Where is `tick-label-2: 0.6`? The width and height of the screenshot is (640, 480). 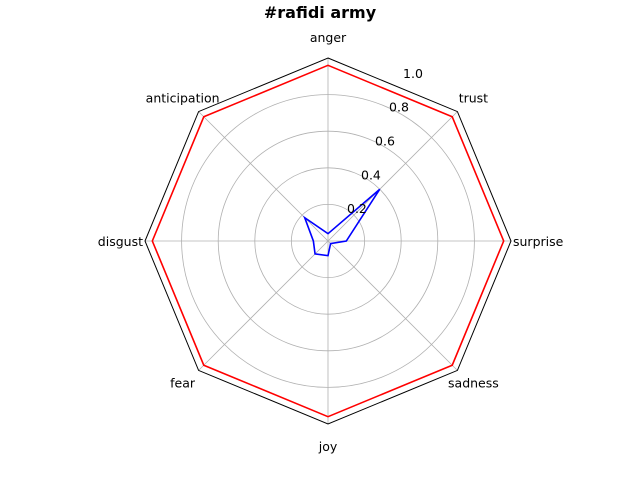
tick-label-2: 0.6 is located at coordinates (385, 141).